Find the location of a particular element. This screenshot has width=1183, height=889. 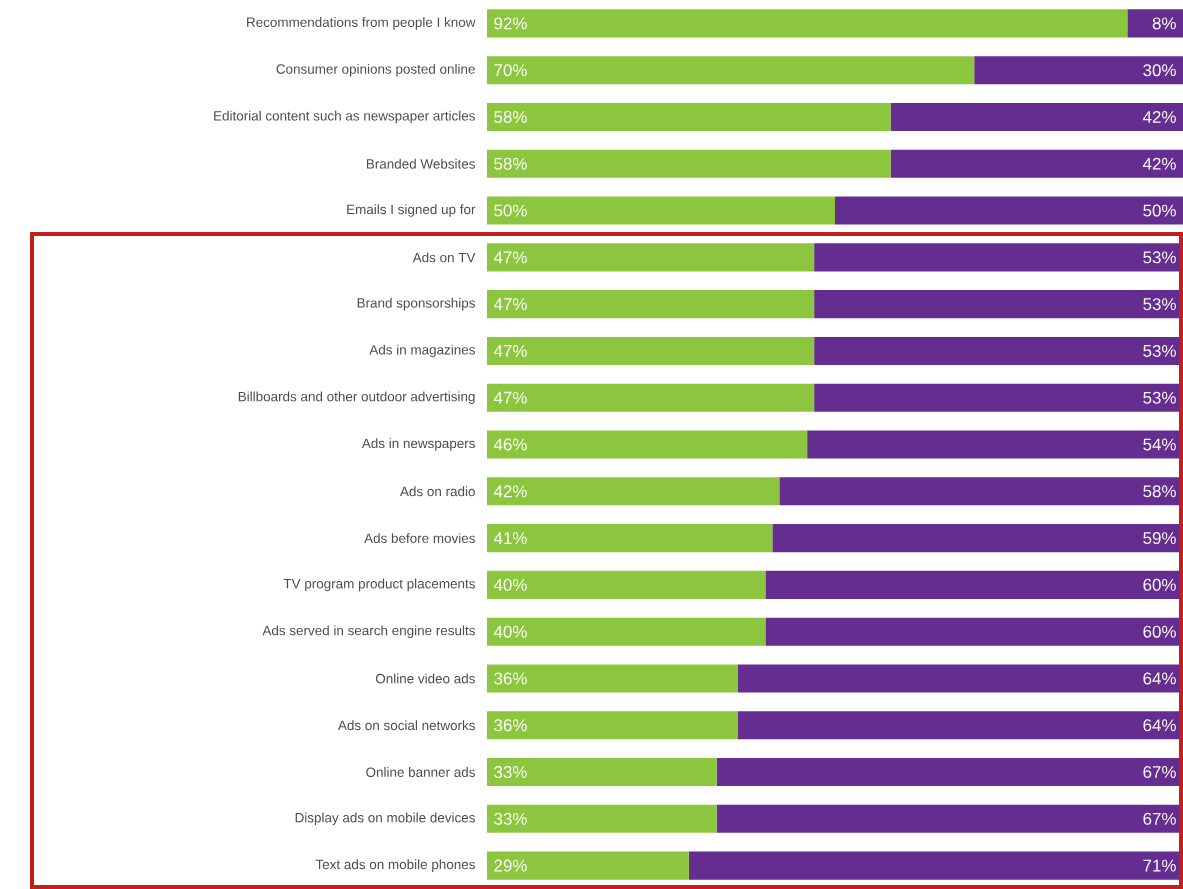

y-tick-label: Text ads on mobile phones is located at coordinates (395, 865).